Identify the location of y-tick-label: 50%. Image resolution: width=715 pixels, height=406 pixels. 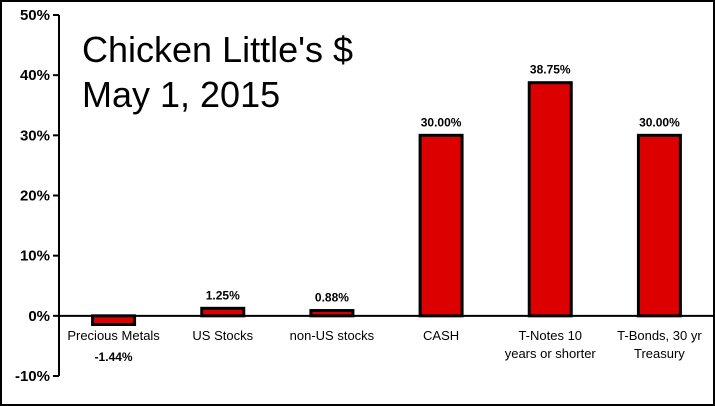
(35, 15).